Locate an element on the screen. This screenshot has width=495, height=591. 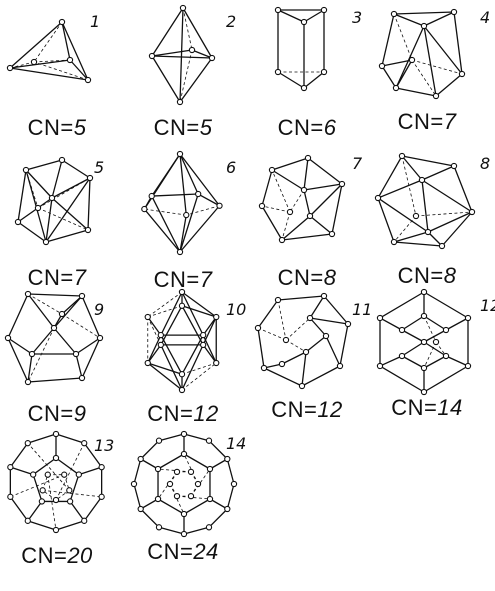
polyhedron-cell-14: 14 CN=24 is located at coordinates (187, 498).